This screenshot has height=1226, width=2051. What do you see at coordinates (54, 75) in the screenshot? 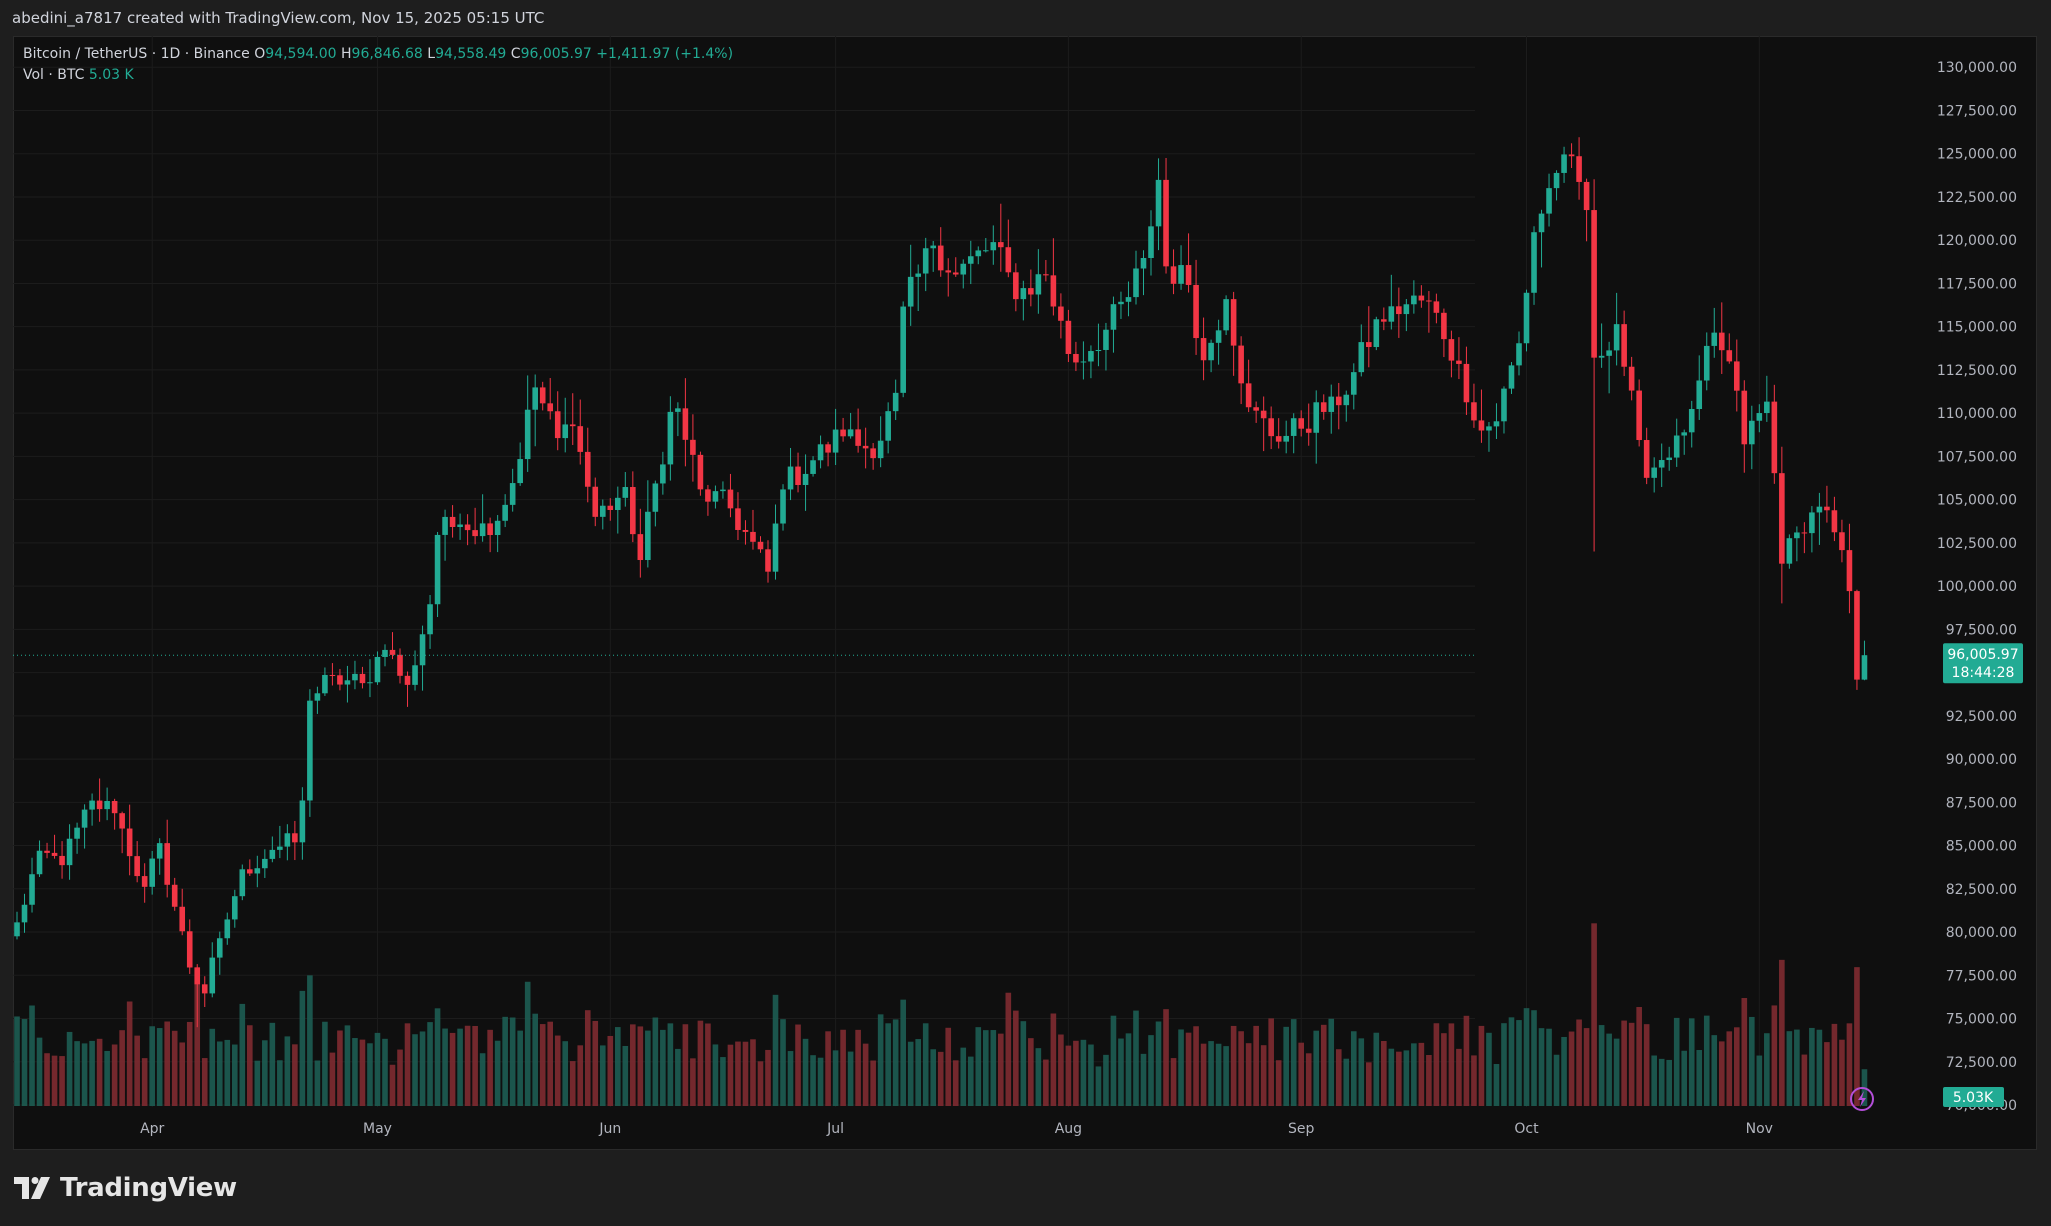
I see `volume-label: Vol · BTC` at bounding box center [54, 75].